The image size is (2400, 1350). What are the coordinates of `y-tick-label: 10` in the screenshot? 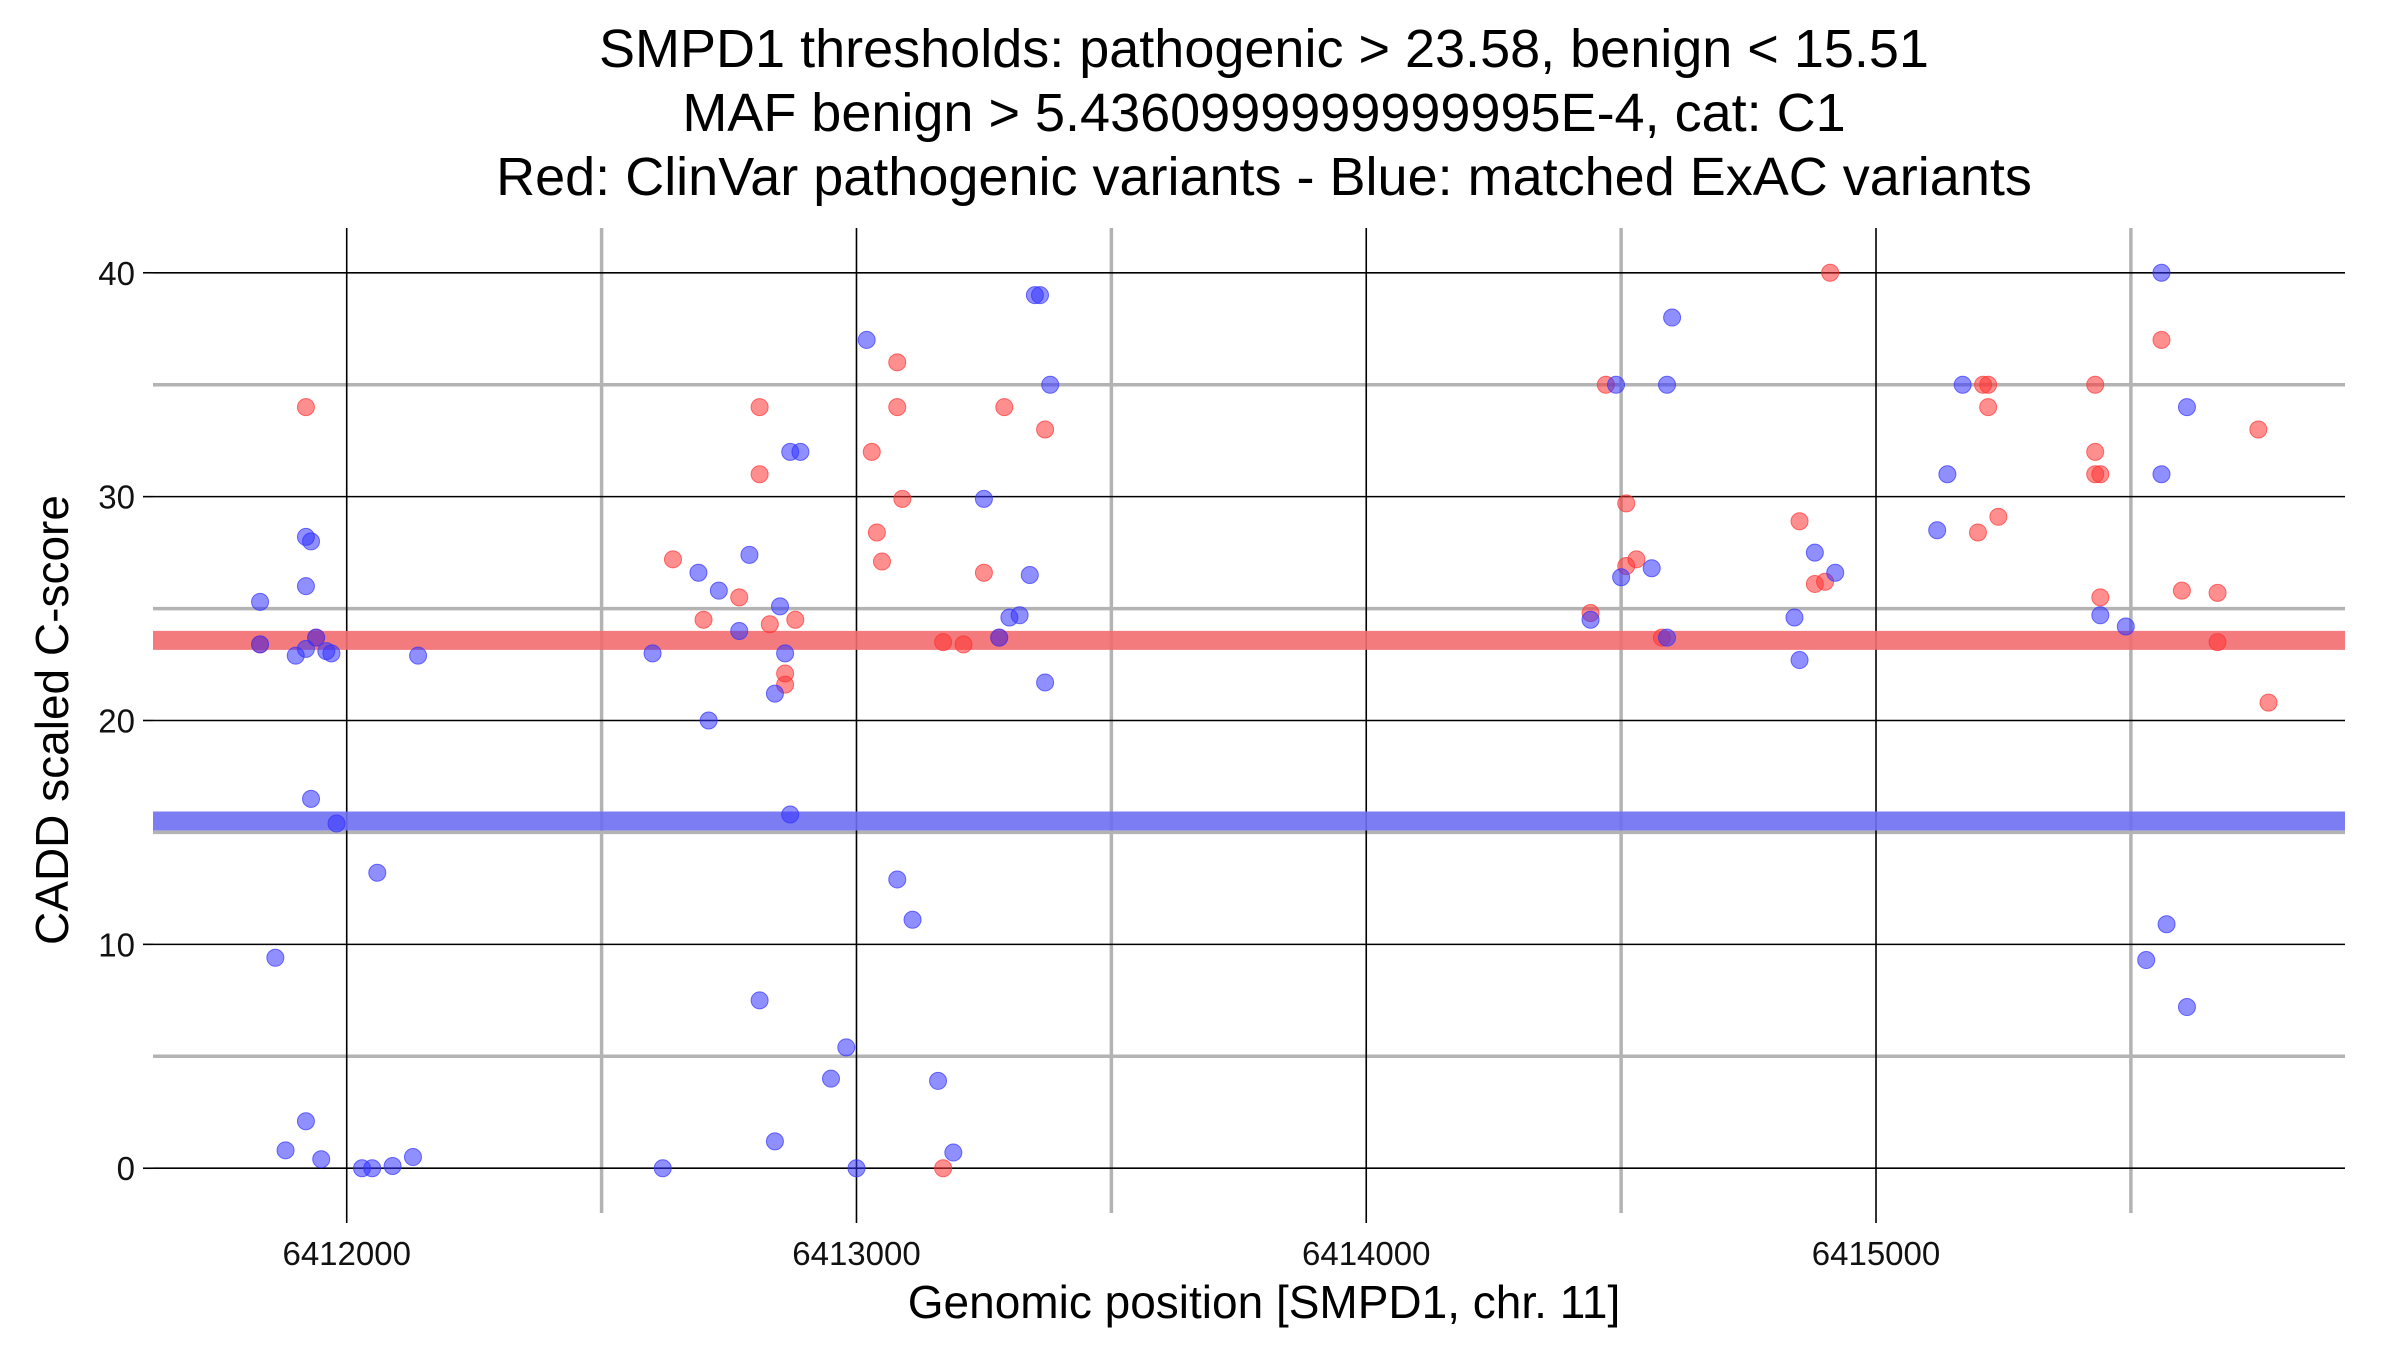 It's located at (116, 944).